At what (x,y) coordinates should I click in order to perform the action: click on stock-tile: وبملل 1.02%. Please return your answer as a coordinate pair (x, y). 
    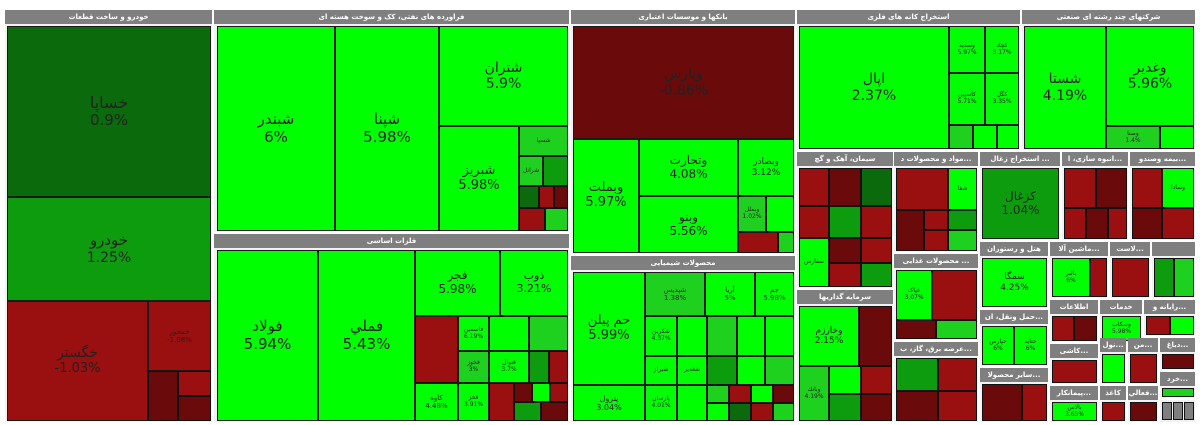
    Looking at the image, I should click on (752, 214).